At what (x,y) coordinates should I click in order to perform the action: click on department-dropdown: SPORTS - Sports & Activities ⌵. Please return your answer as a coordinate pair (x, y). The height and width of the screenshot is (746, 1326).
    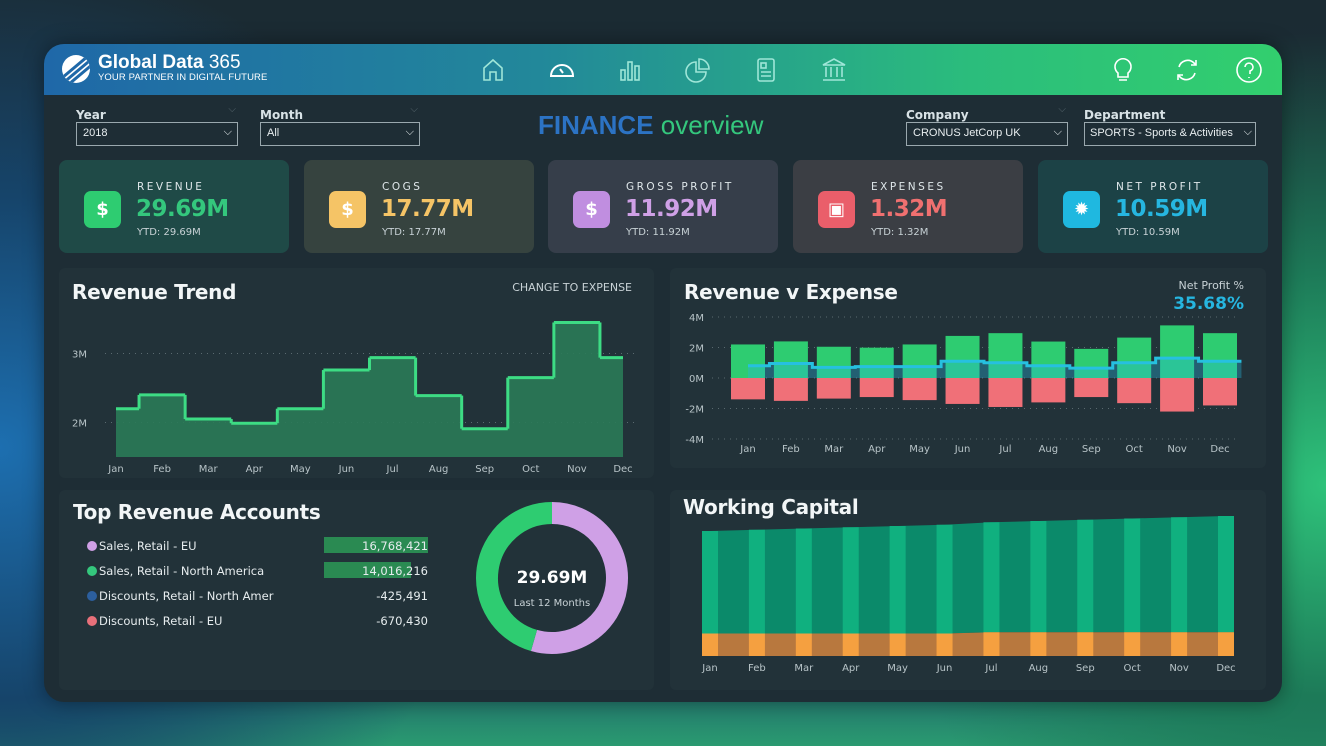
    Looking at the image, I should click on (1170, 134).